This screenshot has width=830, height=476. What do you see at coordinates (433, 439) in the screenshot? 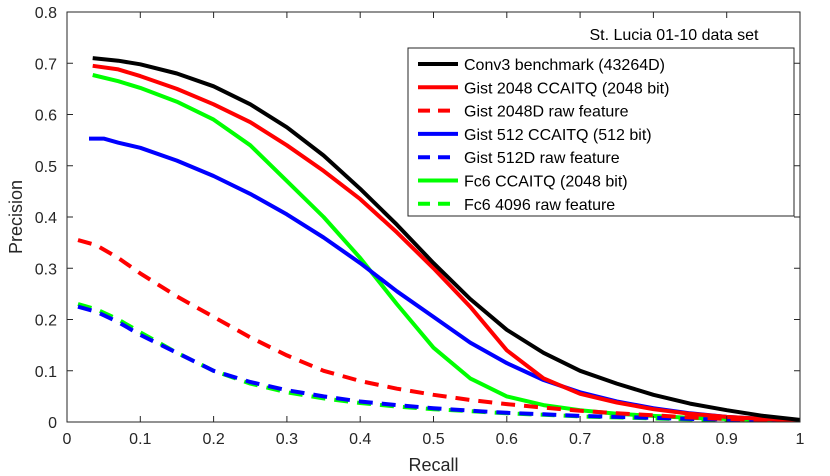
I see `x-tick-label: 0.5` at bounding box center [433, 439].